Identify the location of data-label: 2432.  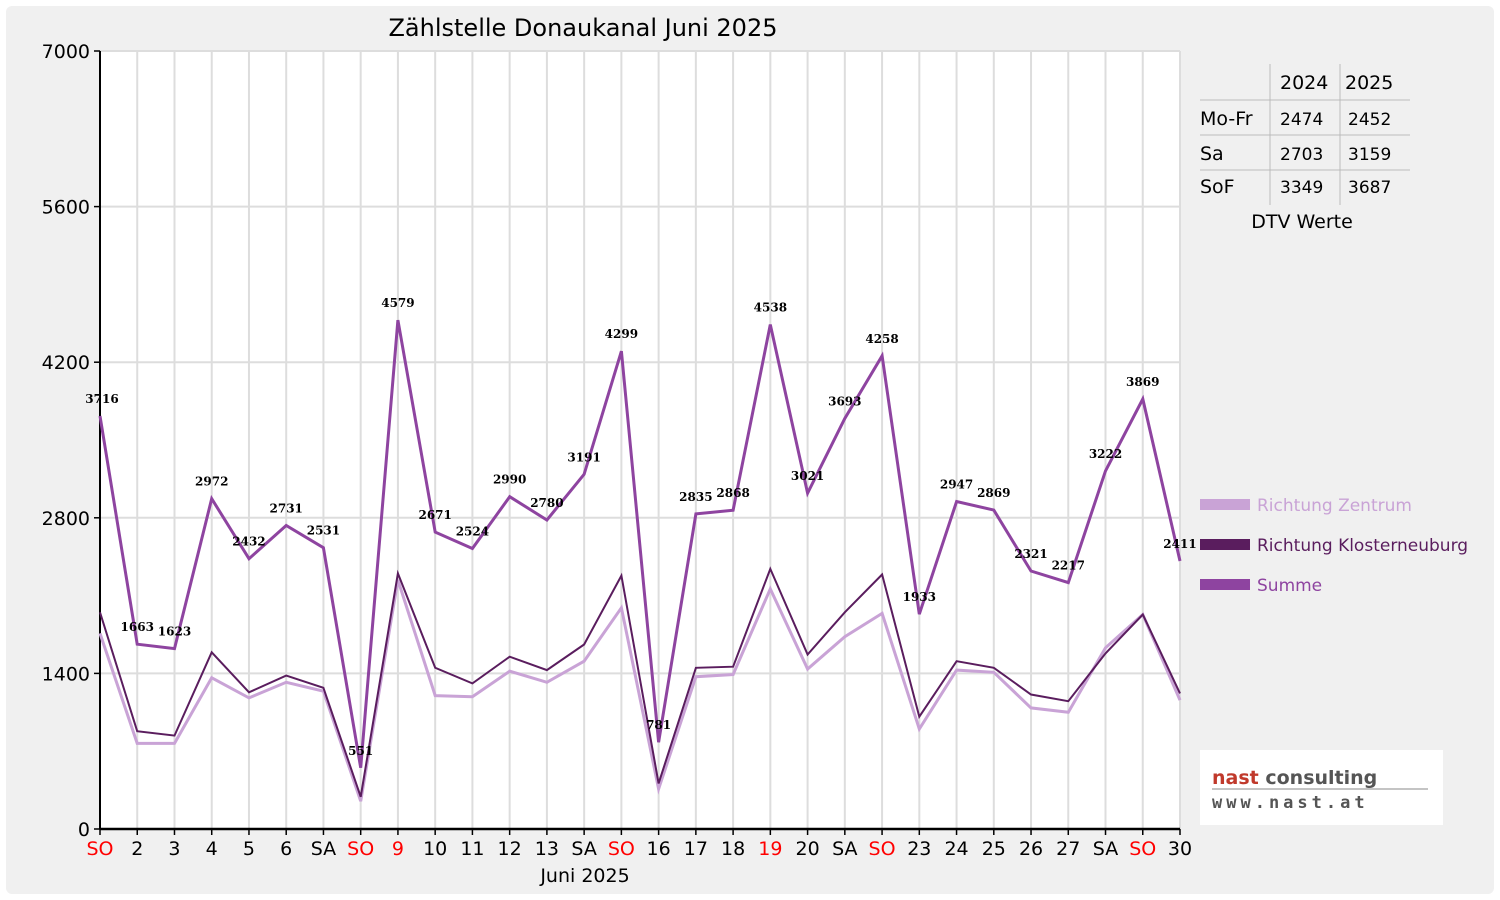
(248, 542).